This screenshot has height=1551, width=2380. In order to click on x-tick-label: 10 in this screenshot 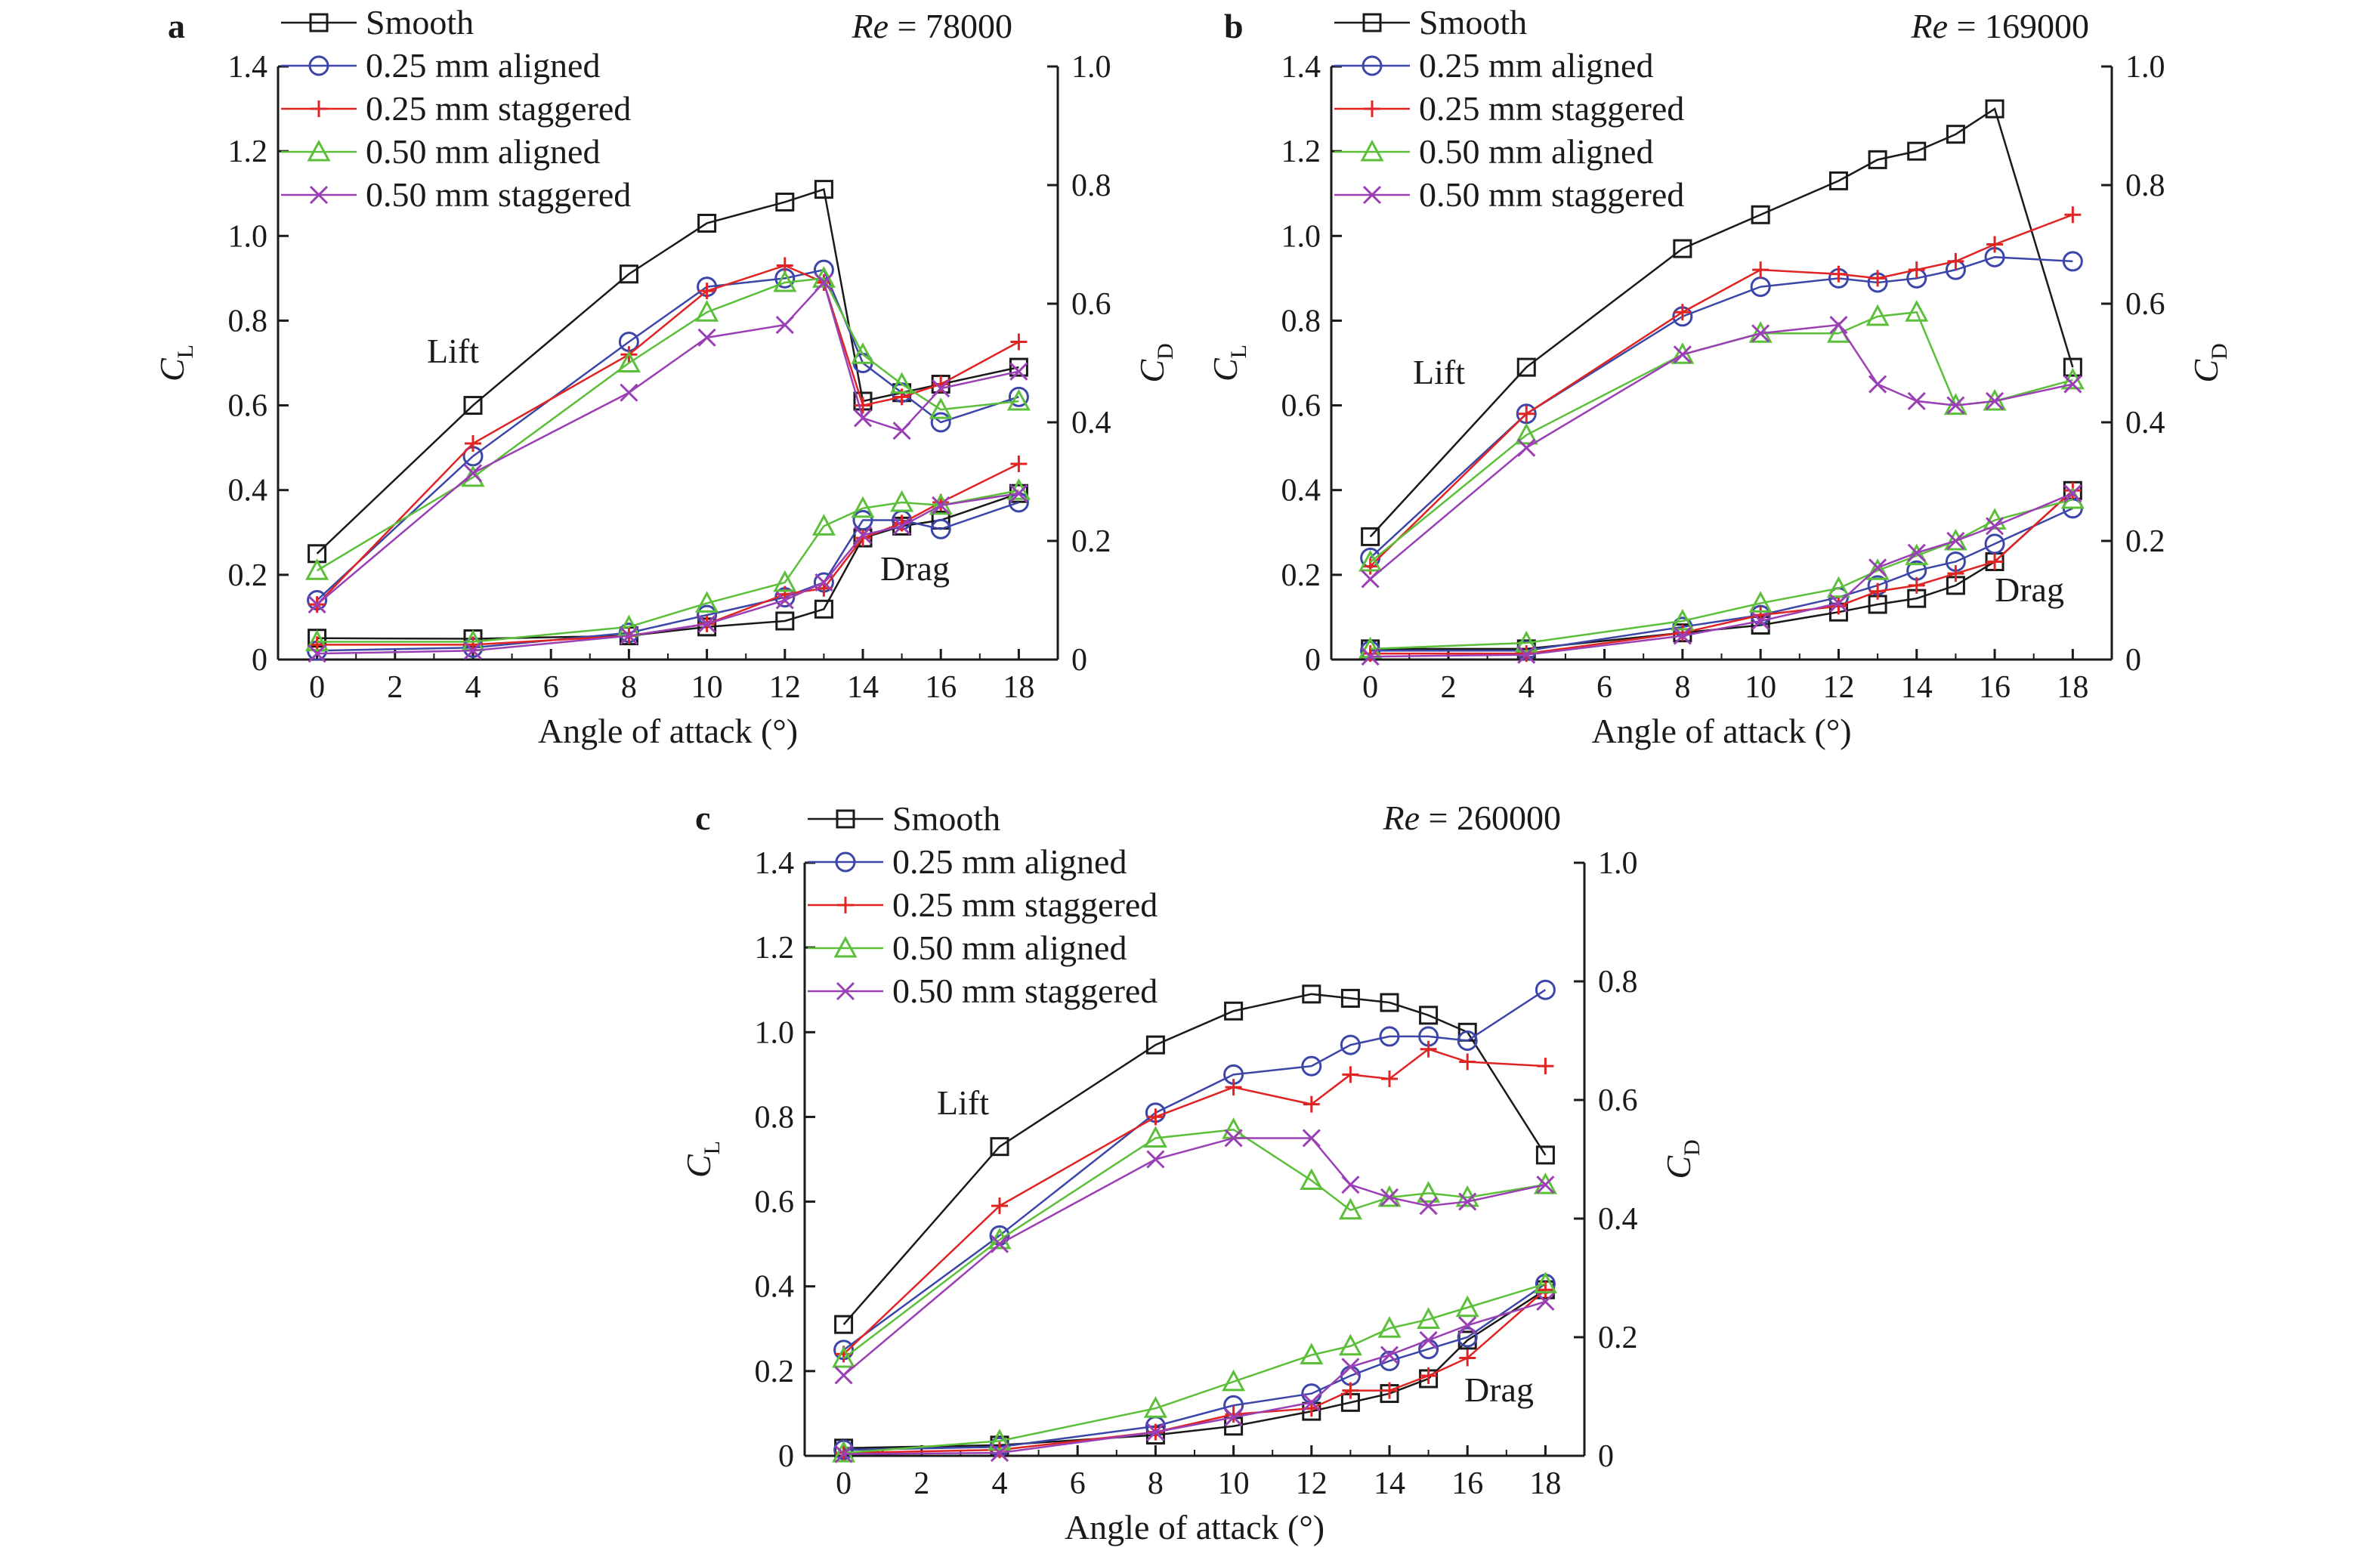, I will do `click(1234, 1483)`.